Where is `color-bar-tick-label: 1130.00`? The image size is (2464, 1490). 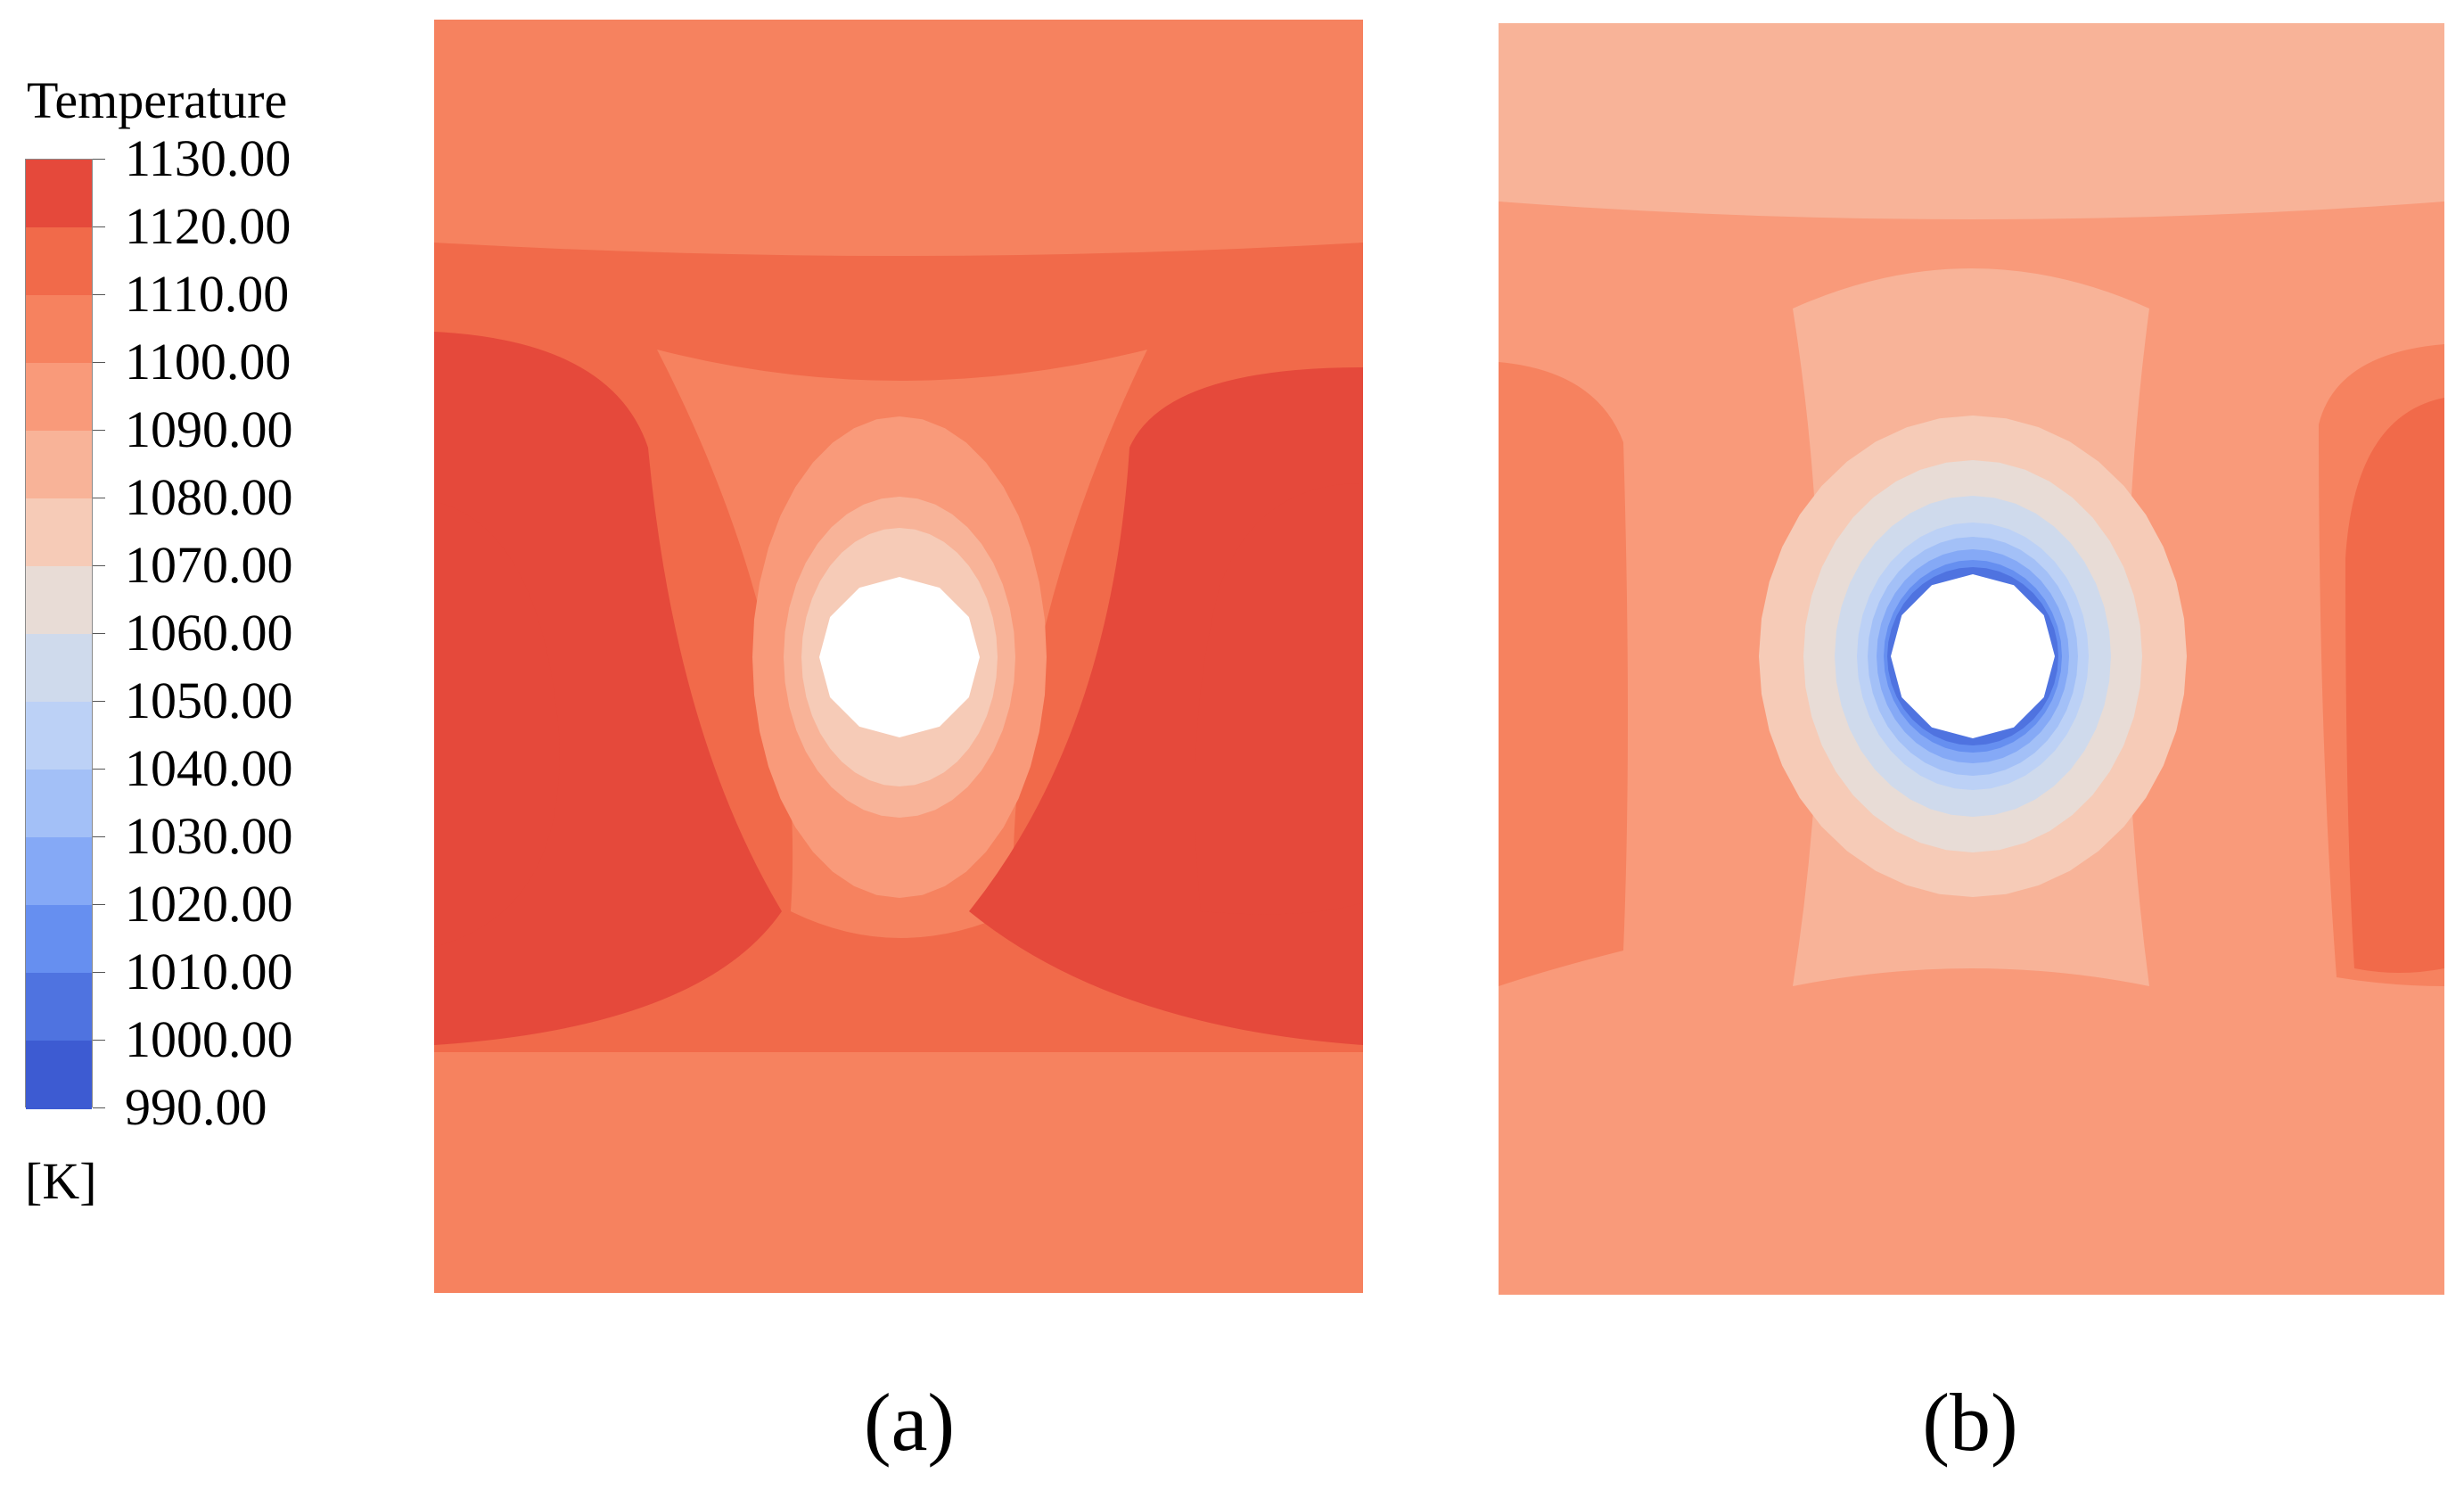
color-bar-tick-label: 1130.00 is located at coordinates (208, 158).